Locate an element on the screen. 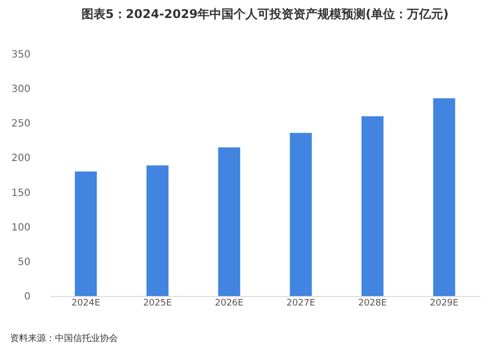 The width and height of the screenshot is (500, 362). x-tick-label: 2026E is located at coordinates (229, 303).